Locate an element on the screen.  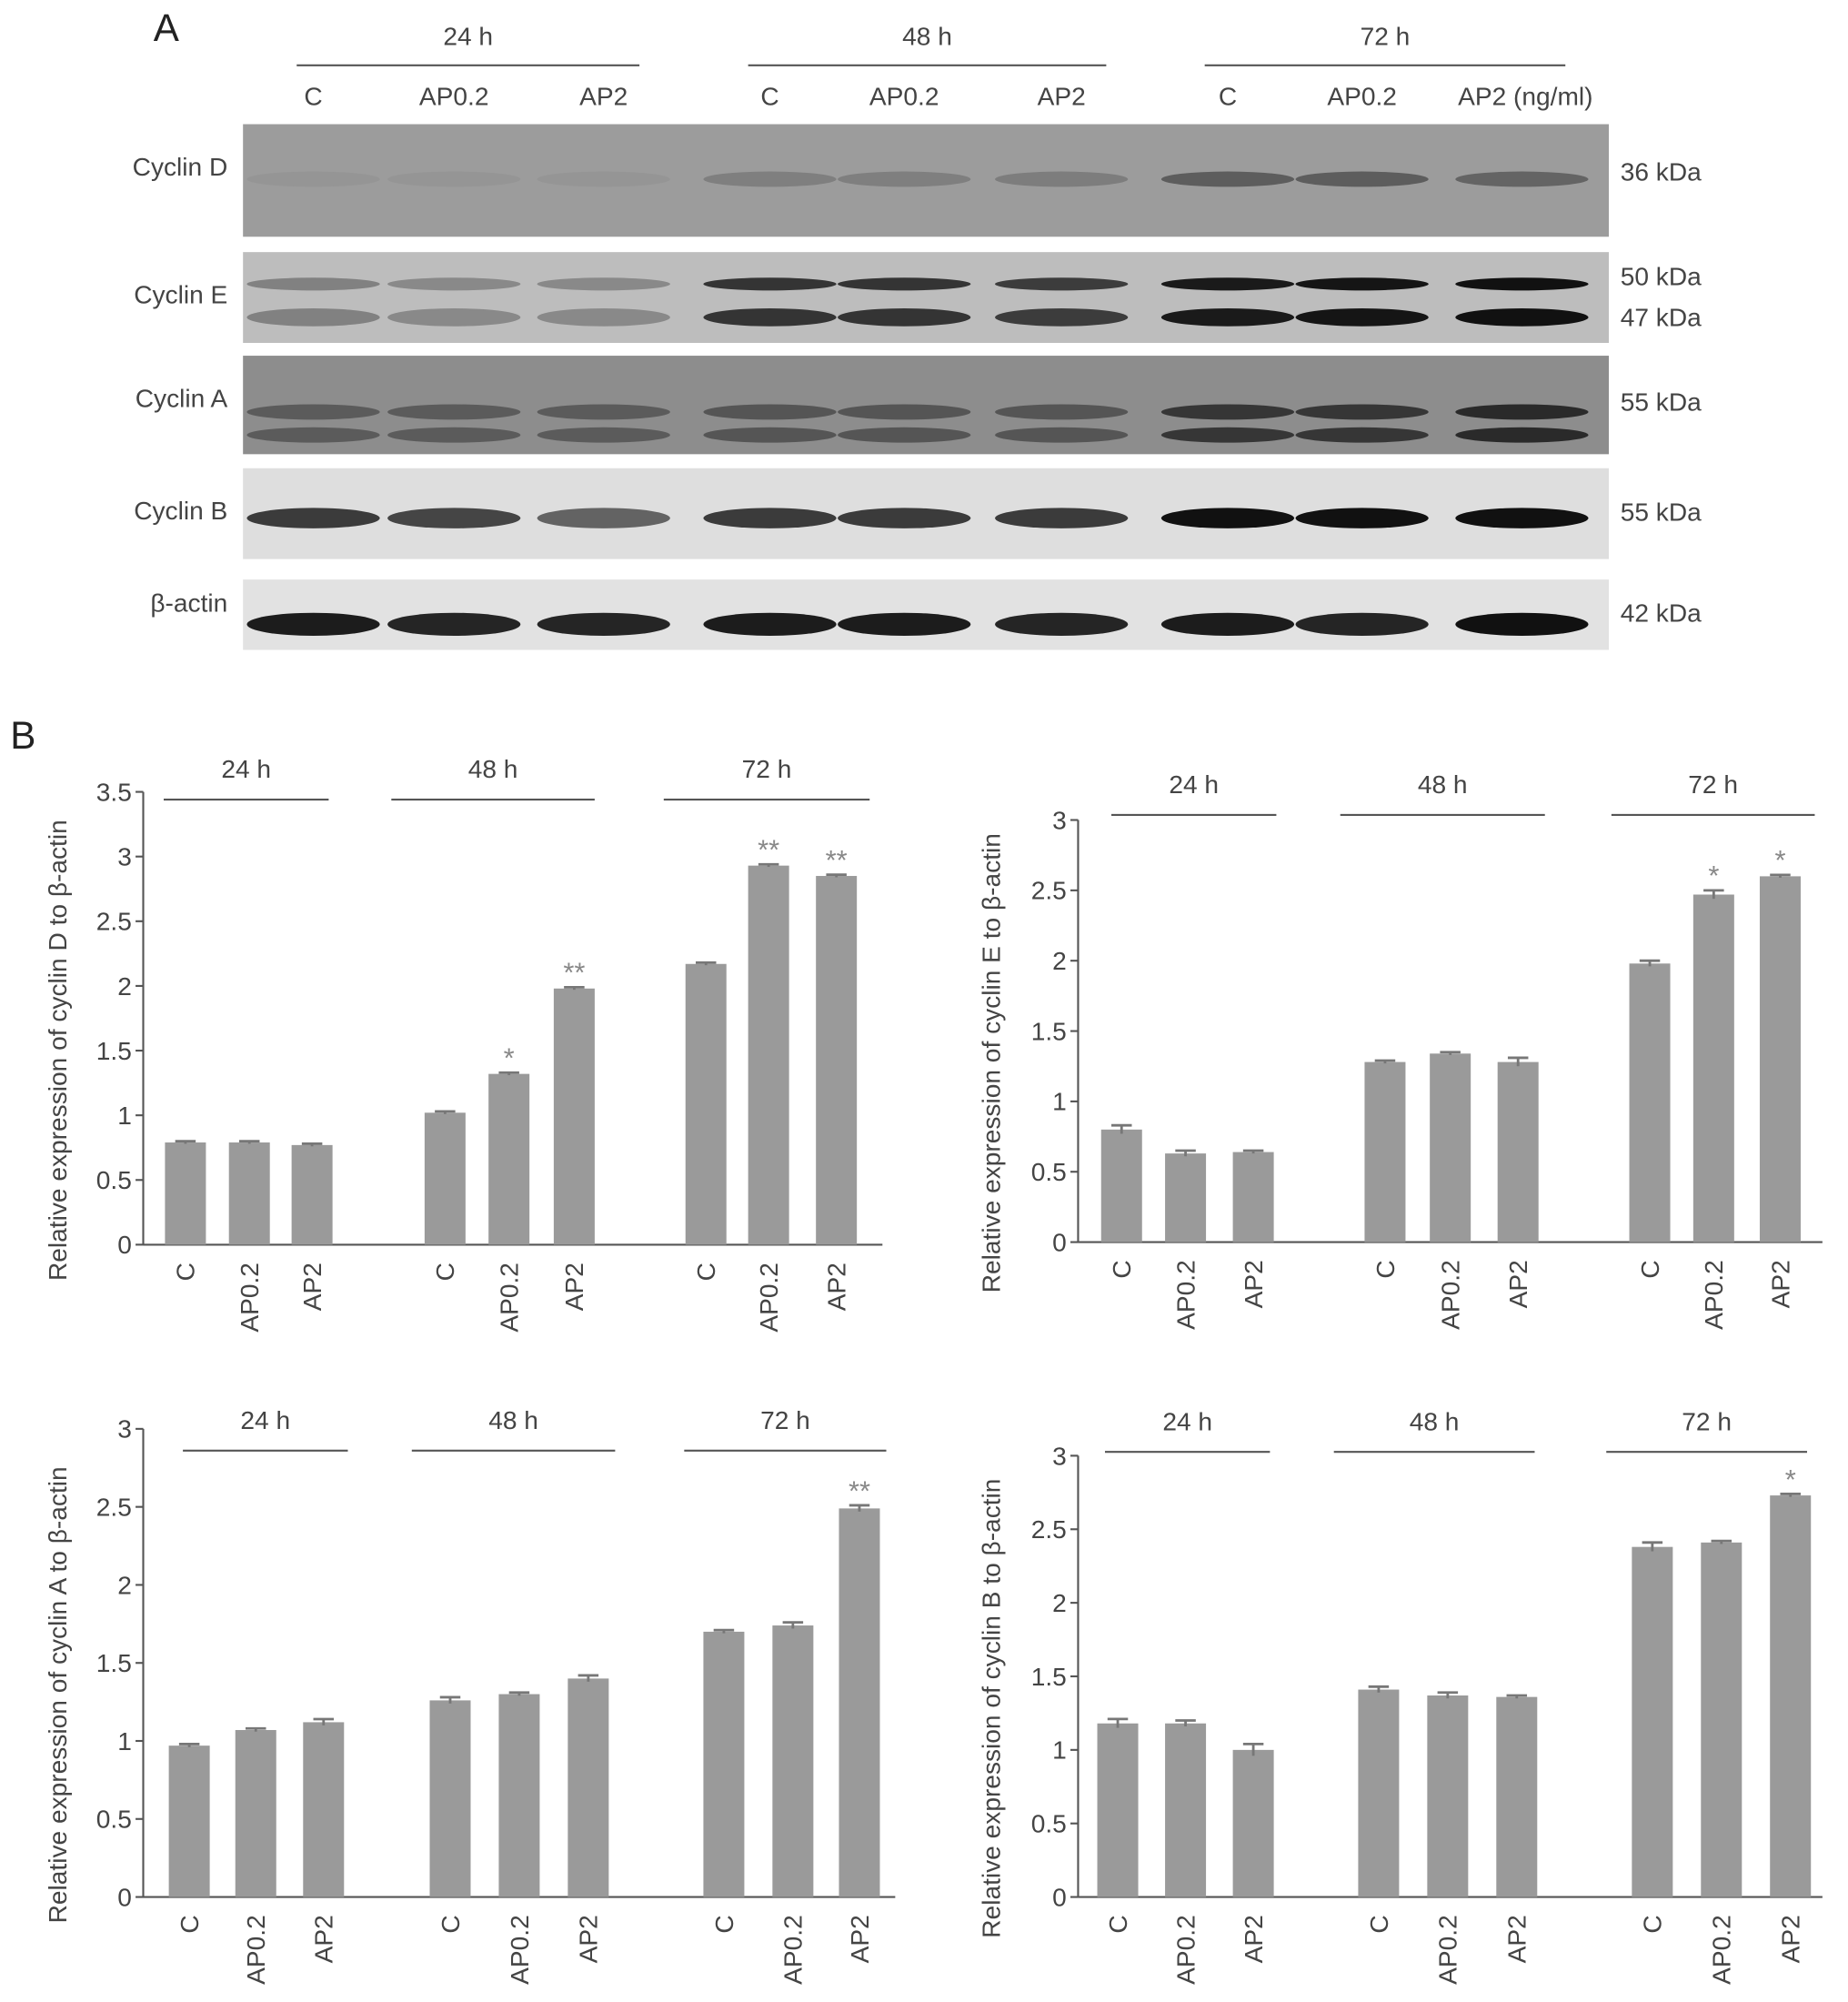
size-label: 36 kDa is located at coordinates (1662, 171).